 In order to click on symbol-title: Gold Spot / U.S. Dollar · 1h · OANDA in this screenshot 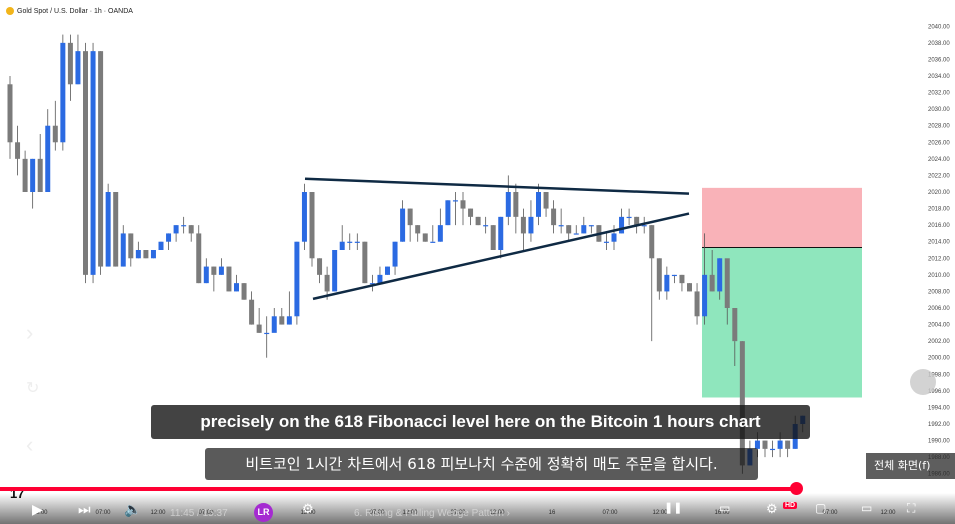, I will do `click(69, 11)`.